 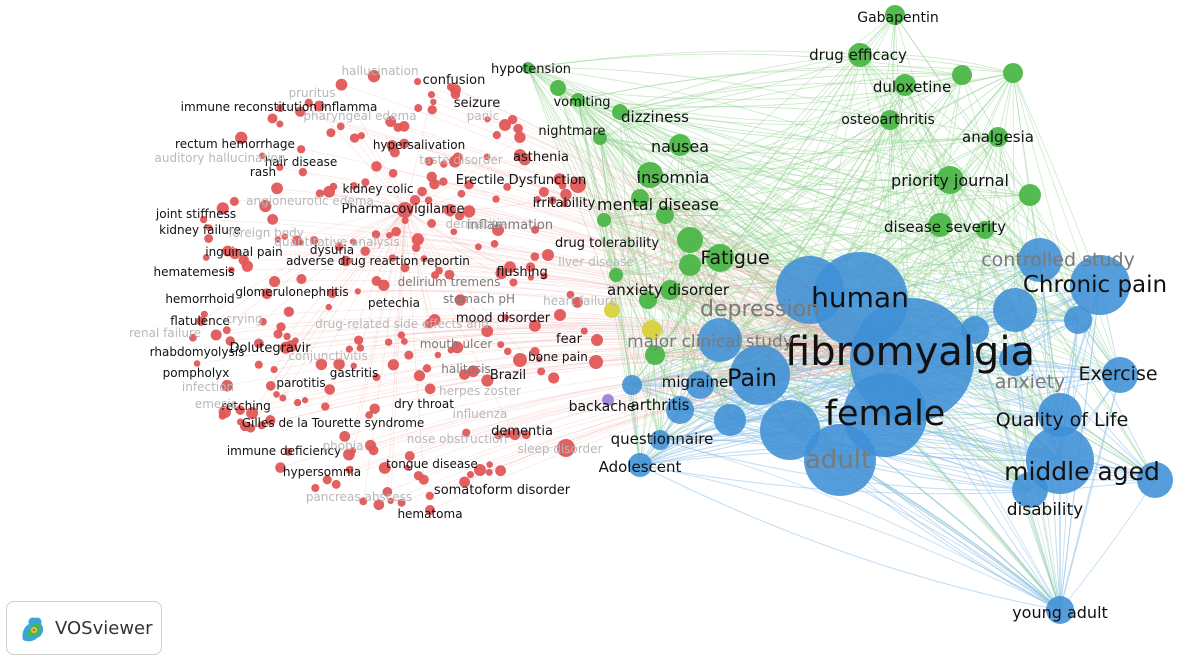 I want to click on node-label: somatoform disorder, so click(x=502, y=490).